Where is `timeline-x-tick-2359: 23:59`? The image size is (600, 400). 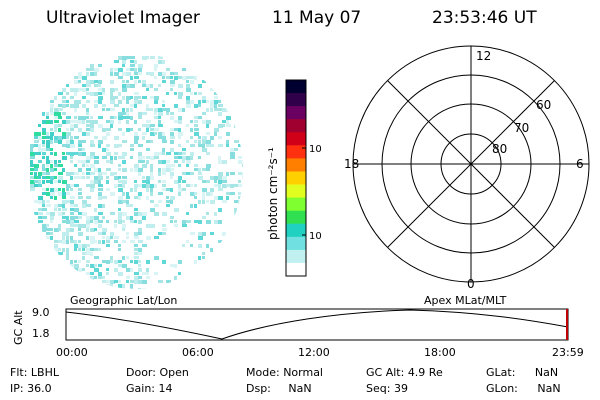 timeline-x-tick-2359: 23:59 is located at coordinates (568, 352).